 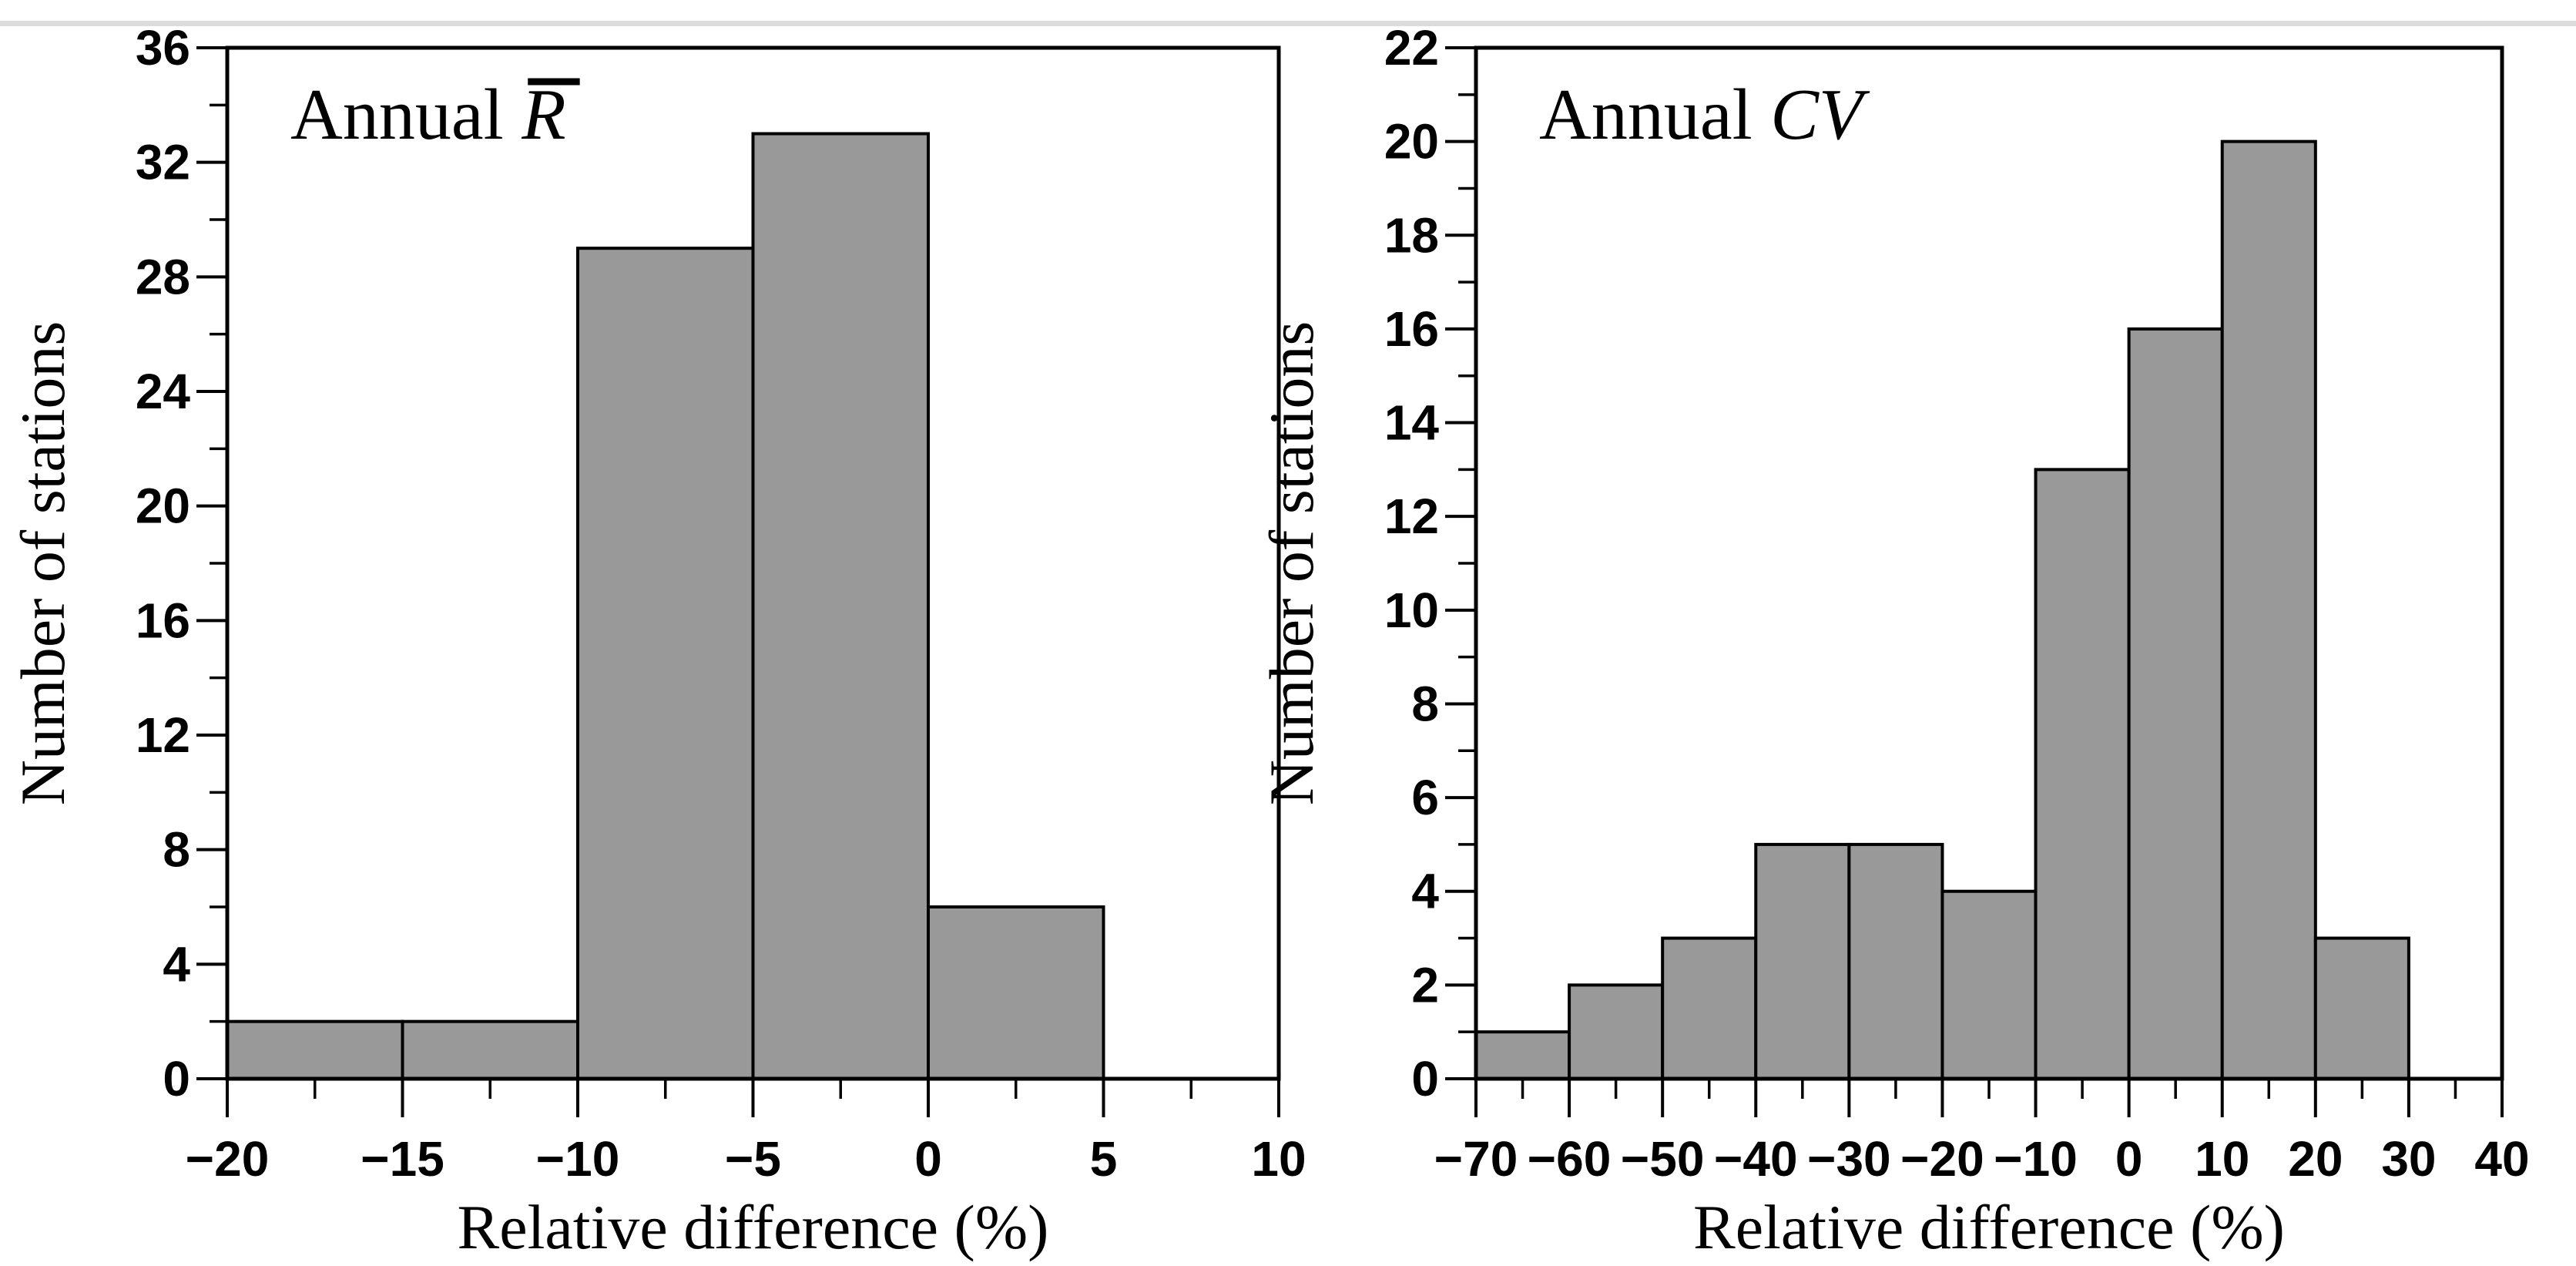 I want to click on y-tick-label: 24, so click(x=163, y=391).